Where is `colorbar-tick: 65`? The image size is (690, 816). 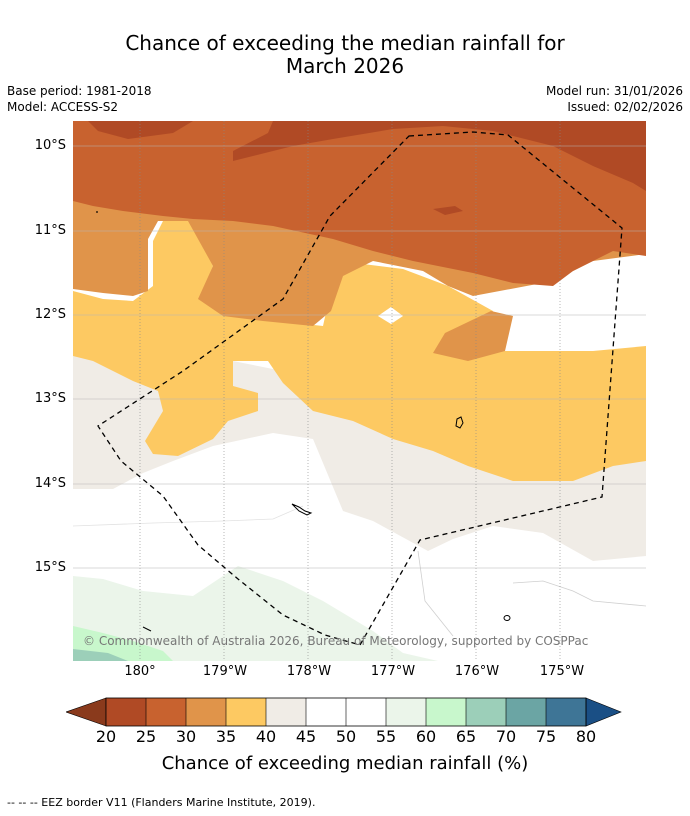
colorbar-tick: 65 is located at coordinates (466, 736).